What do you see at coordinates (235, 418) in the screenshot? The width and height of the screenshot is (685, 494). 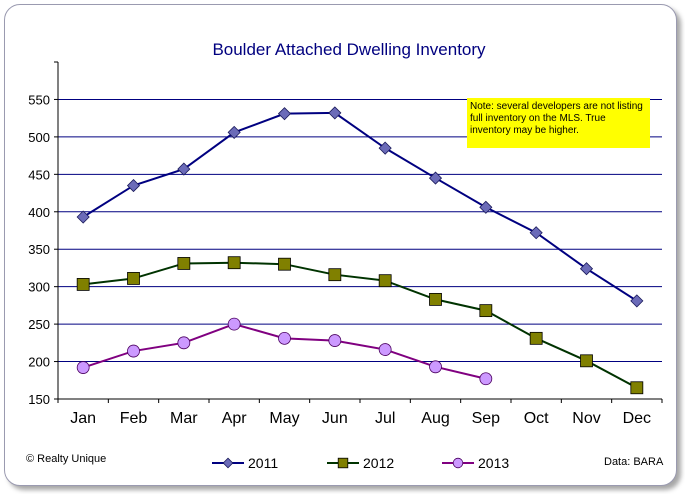 I see `x-tick-label: Apr` at bounding box center [235, 418].